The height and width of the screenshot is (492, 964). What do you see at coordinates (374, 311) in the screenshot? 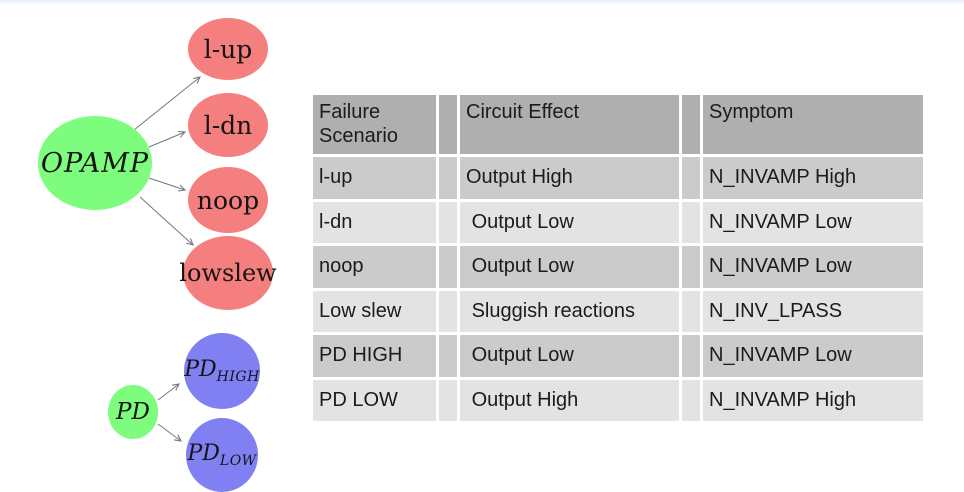
I see `table-row-3-scenario: Low slew` at bounding box center [374, 311].